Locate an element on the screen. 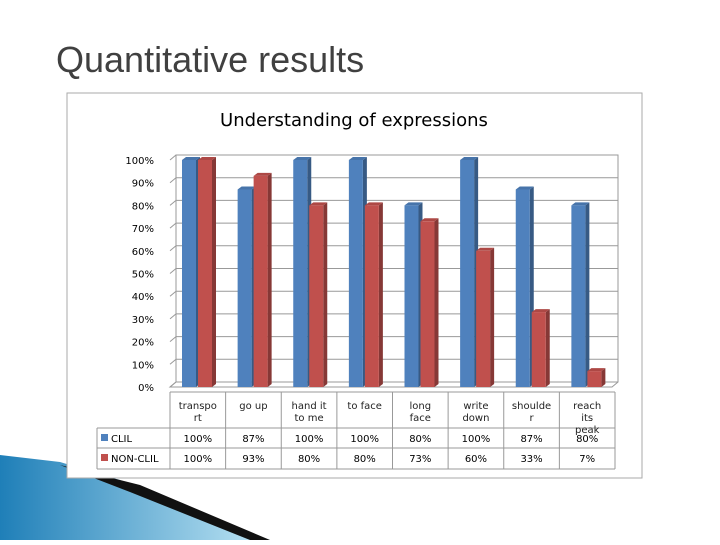 Image resolution: width=720 pixels, height=545 pixels. y-tick-label: 40% is located at coordinates (143, 297).